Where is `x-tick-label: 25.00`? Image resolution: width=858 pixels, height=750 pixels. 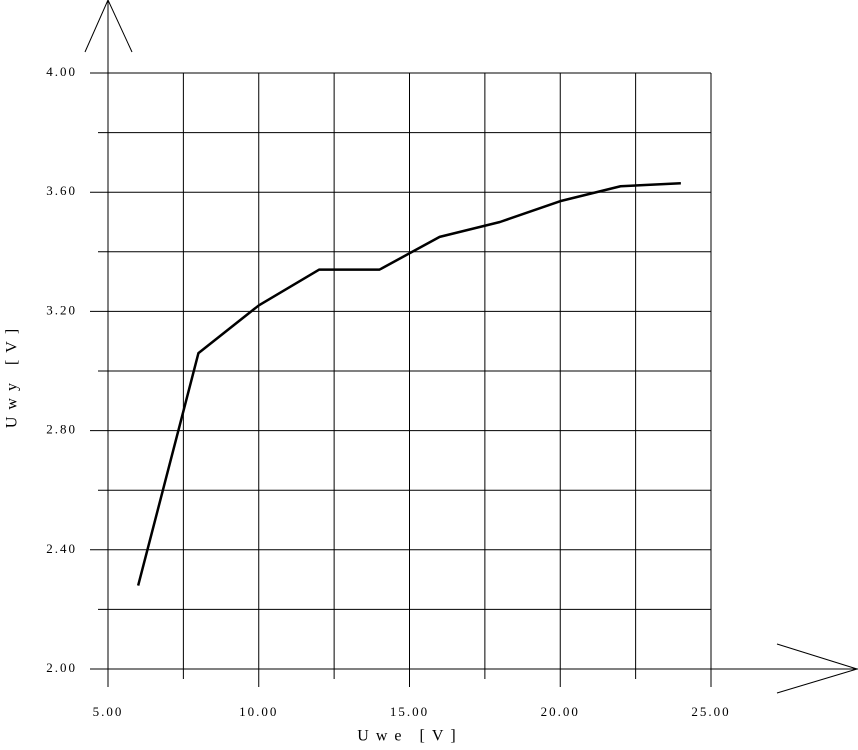 x-tick-label: 25.00 is located at coordinates (710, 711).